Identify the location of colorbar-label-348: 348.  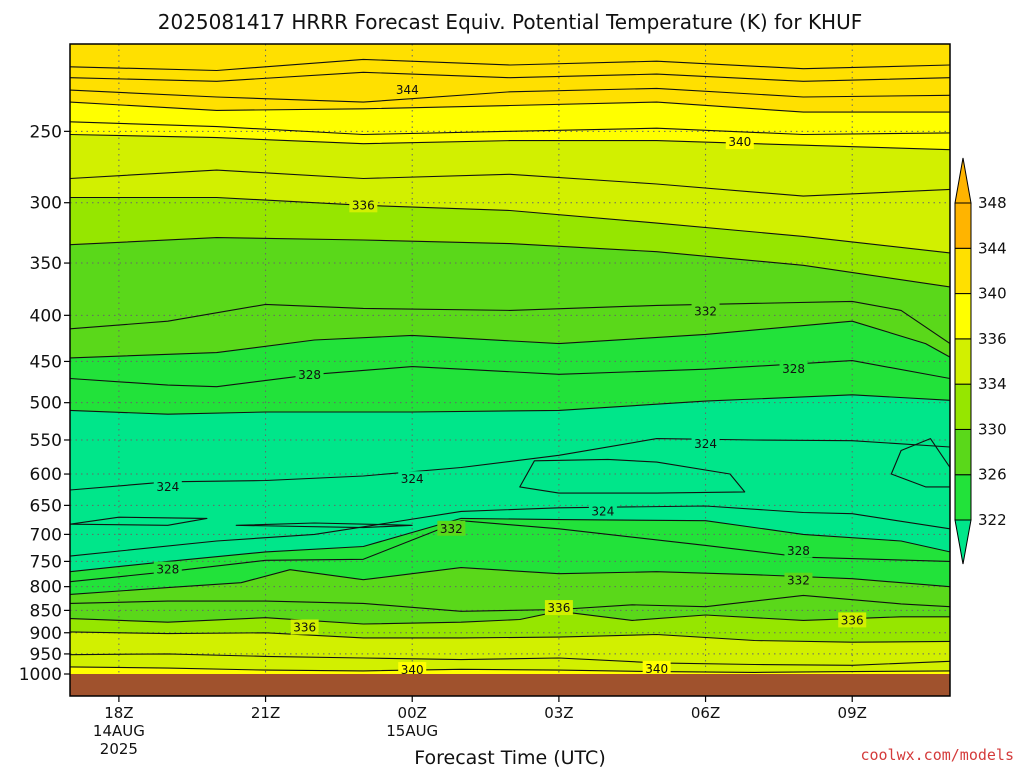
(992, 203).